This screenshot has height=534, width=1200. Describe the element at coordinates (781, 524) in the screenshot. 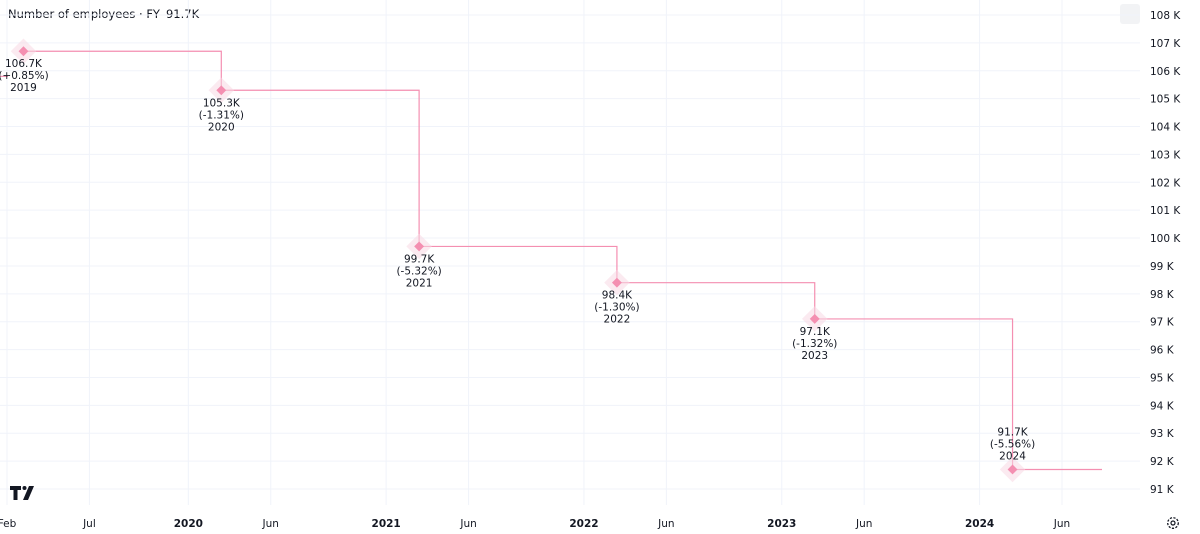

I see `x-tick-label: 2023` at that location.